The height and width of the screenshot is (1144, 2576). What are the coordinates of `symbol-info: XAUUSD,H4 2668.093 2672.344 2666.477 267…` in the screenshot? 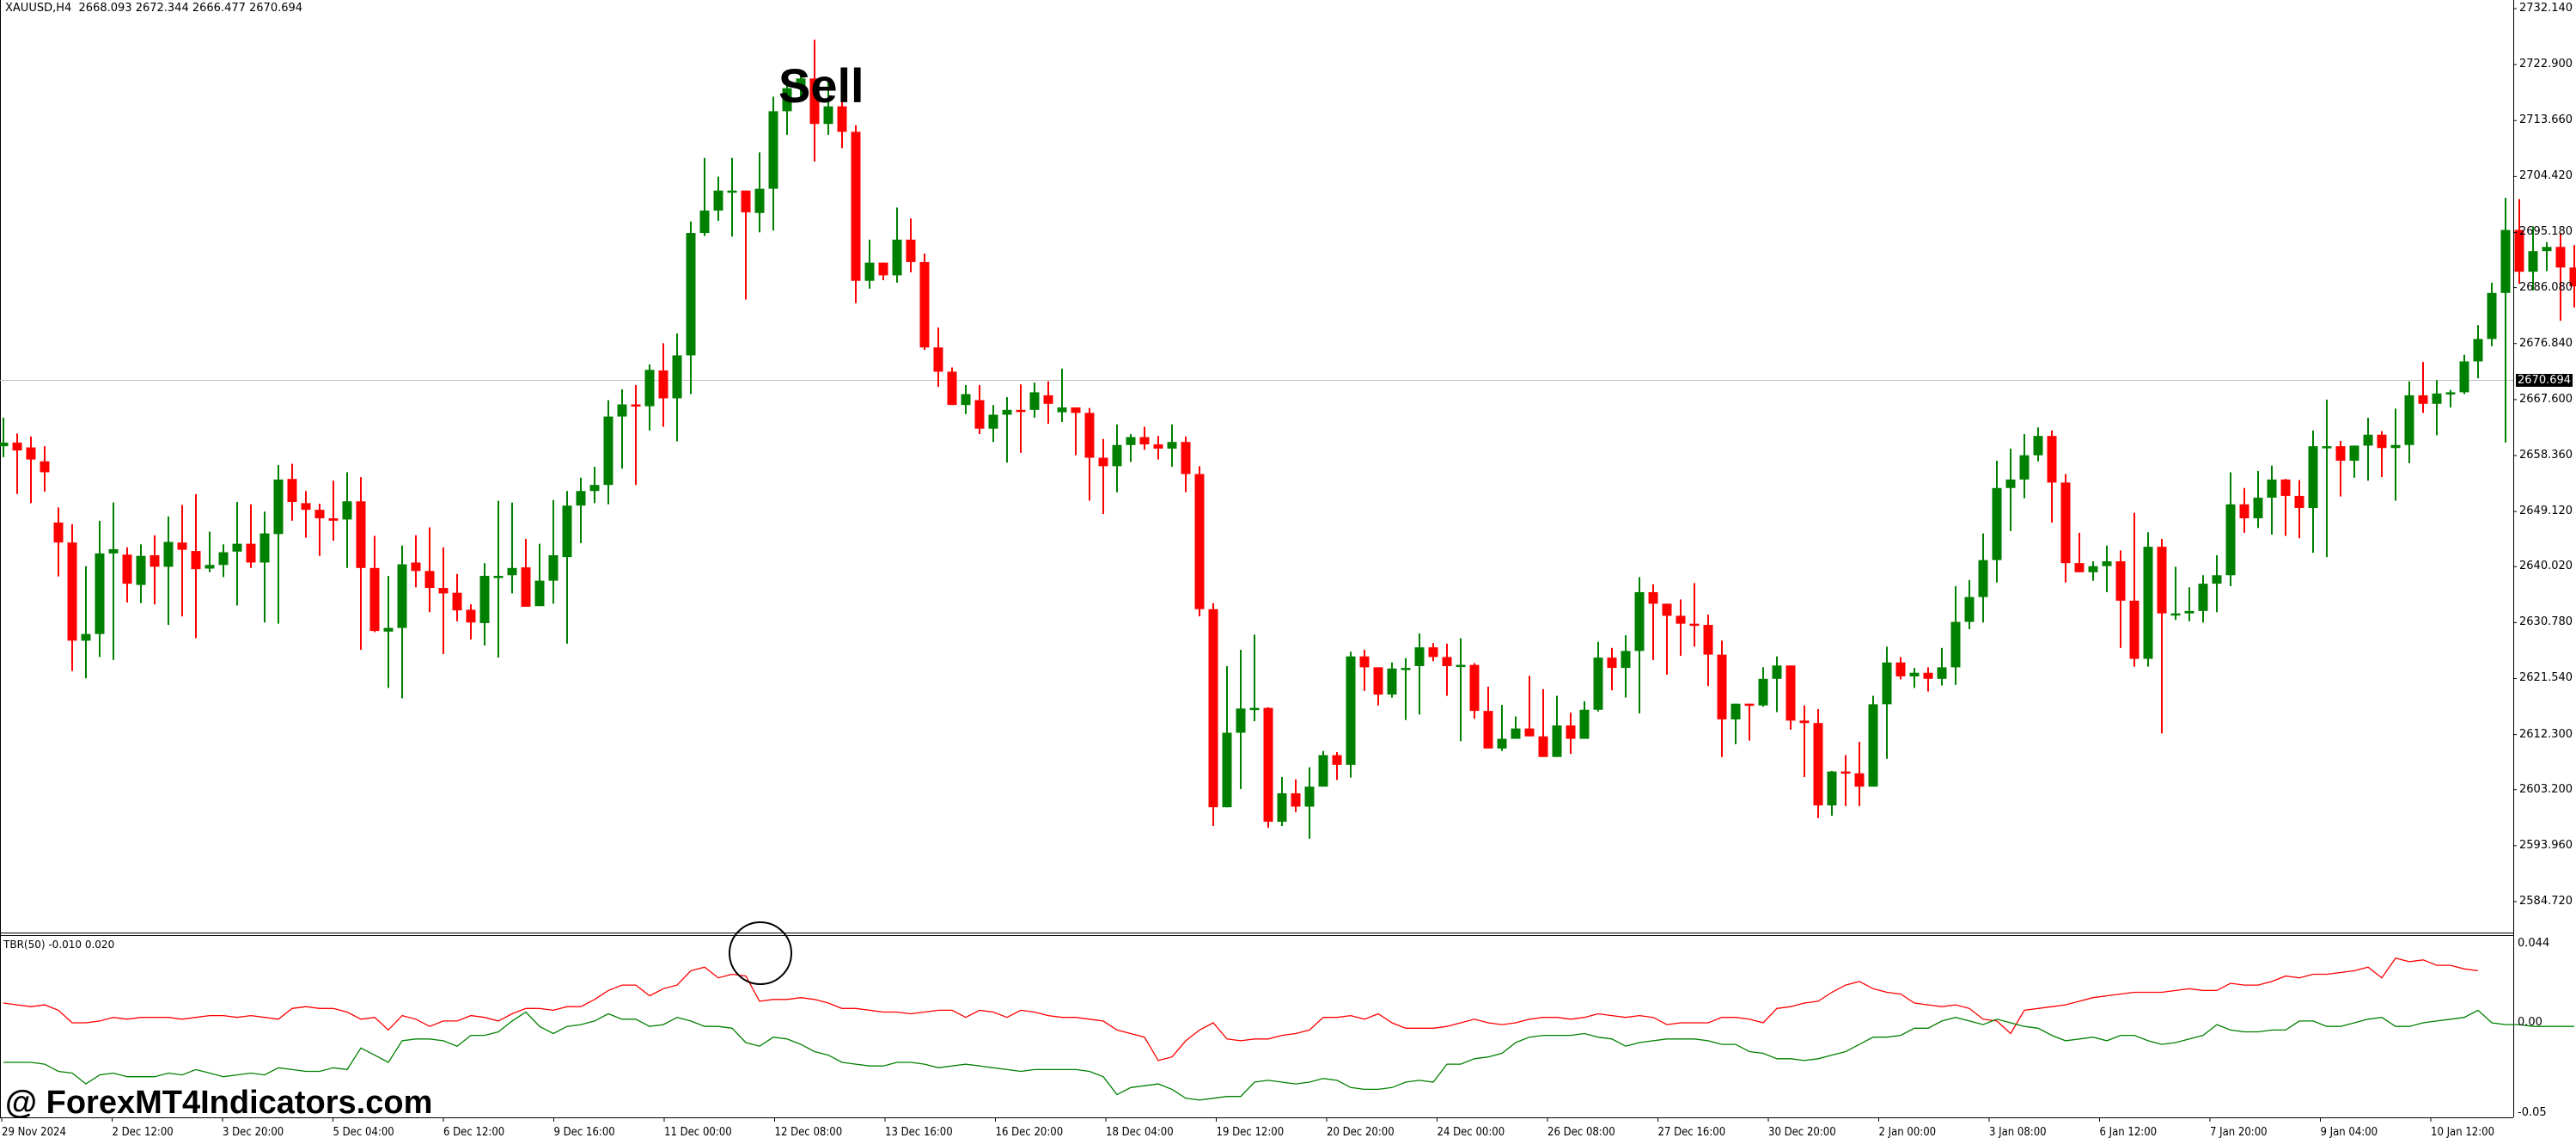 It's located at (154, 9).